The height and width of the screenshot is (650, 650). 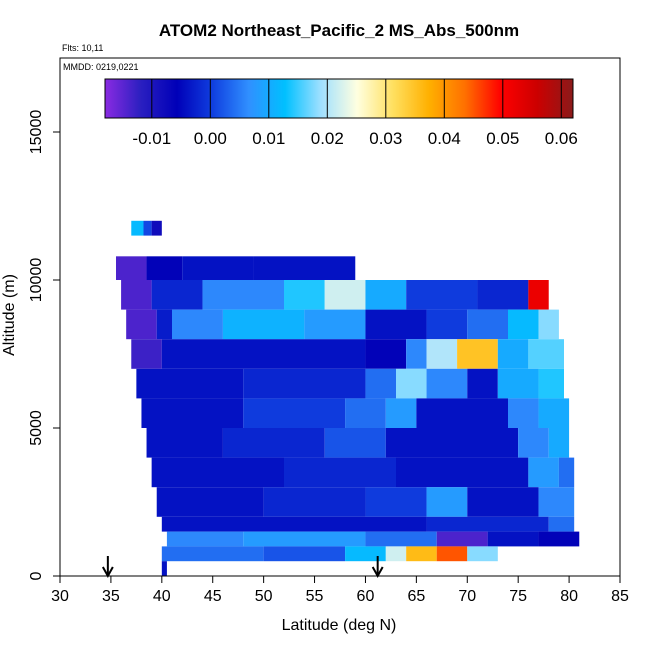 I want to click on down-arrow-icon, so click(x=107, y=567).